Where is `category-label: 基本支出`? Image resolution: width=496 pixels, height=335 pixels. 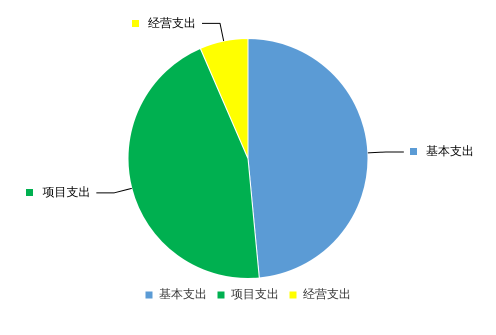 category-label: 基本支出 is located at coordinates (450, 151).